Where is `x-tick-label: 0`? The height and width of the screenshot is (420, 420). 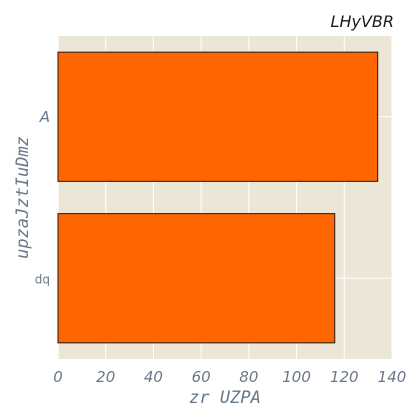 x-tick-label: 0 is located at coordinates (58, 377).